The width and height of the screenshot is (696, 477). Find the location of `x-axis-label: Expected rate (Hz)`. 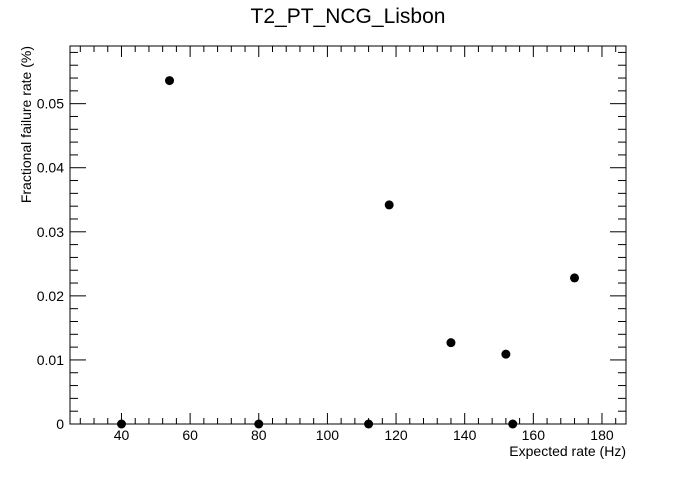

x-axis-label: Expected rate (Hz) is located at coordinates (567, 451).